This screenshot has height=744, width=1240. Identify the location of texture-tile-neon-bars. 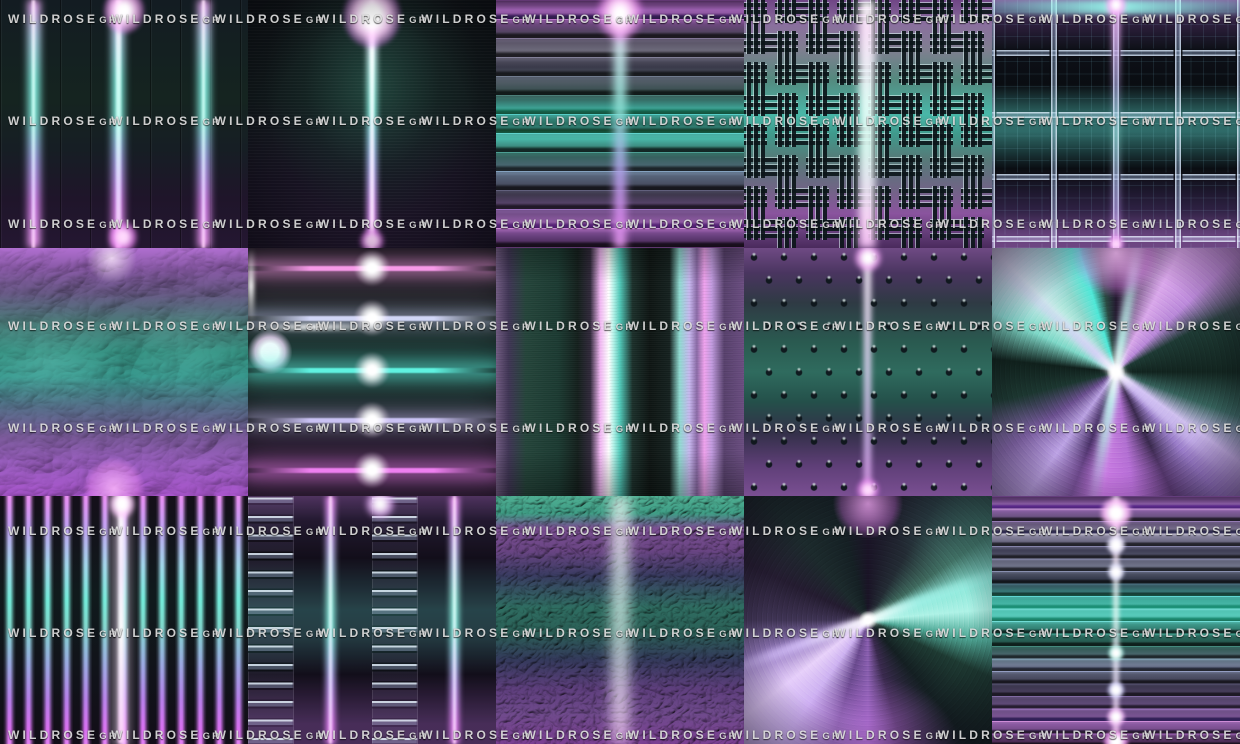
(372, 372).